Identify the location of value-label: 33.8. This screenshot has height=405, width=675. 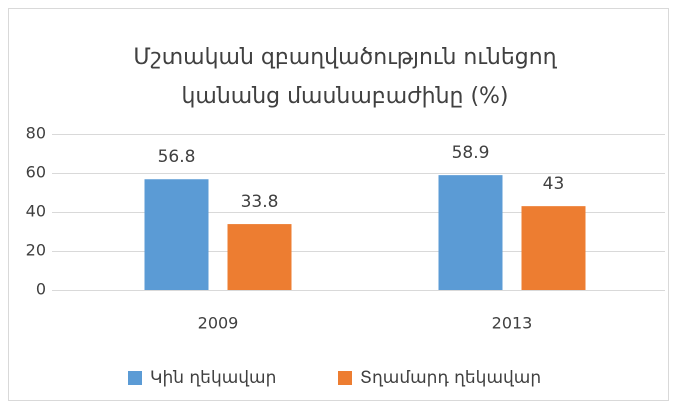
(260, 202).